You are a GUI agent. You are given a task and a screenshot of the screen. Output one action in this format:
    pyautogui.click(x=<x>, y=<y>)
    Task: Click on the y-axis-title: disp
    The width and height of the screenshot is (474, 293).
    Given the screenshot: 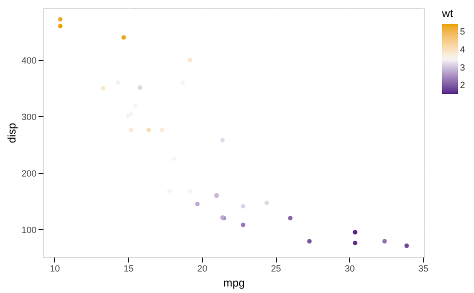 What is the action you would take?
    pyautogui.click(x=12, y=133)
    